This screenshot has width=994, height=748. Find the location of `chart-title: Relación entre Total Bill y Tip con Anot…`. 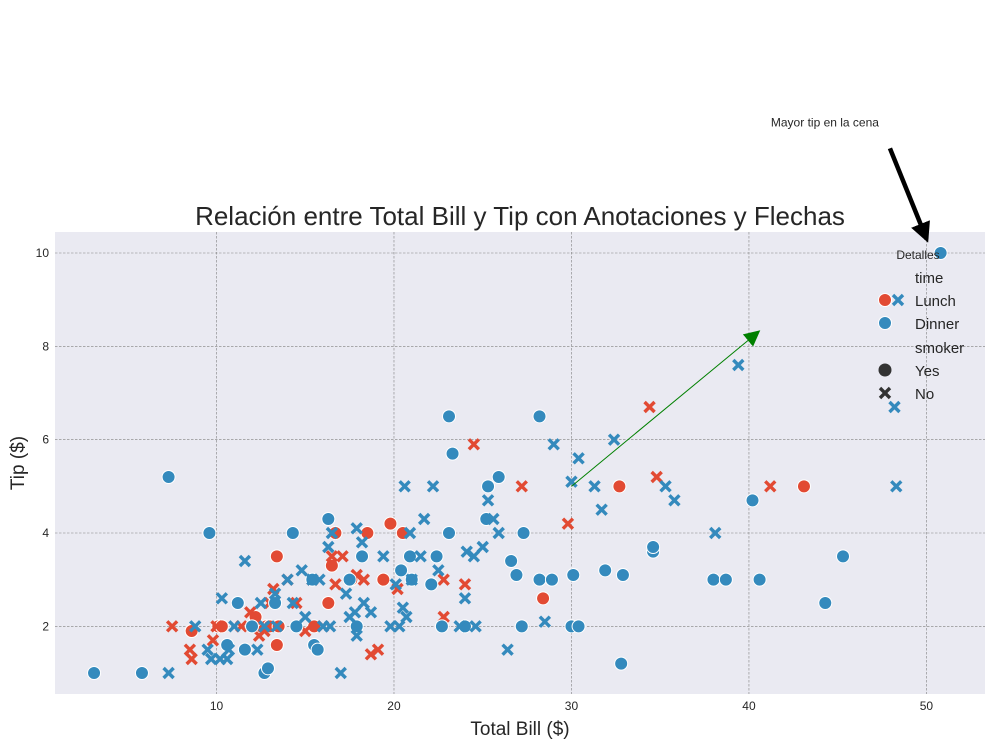

chart-title: Relación entre Total Bill y Tip con Anot… is located at coordinates (520, 216).